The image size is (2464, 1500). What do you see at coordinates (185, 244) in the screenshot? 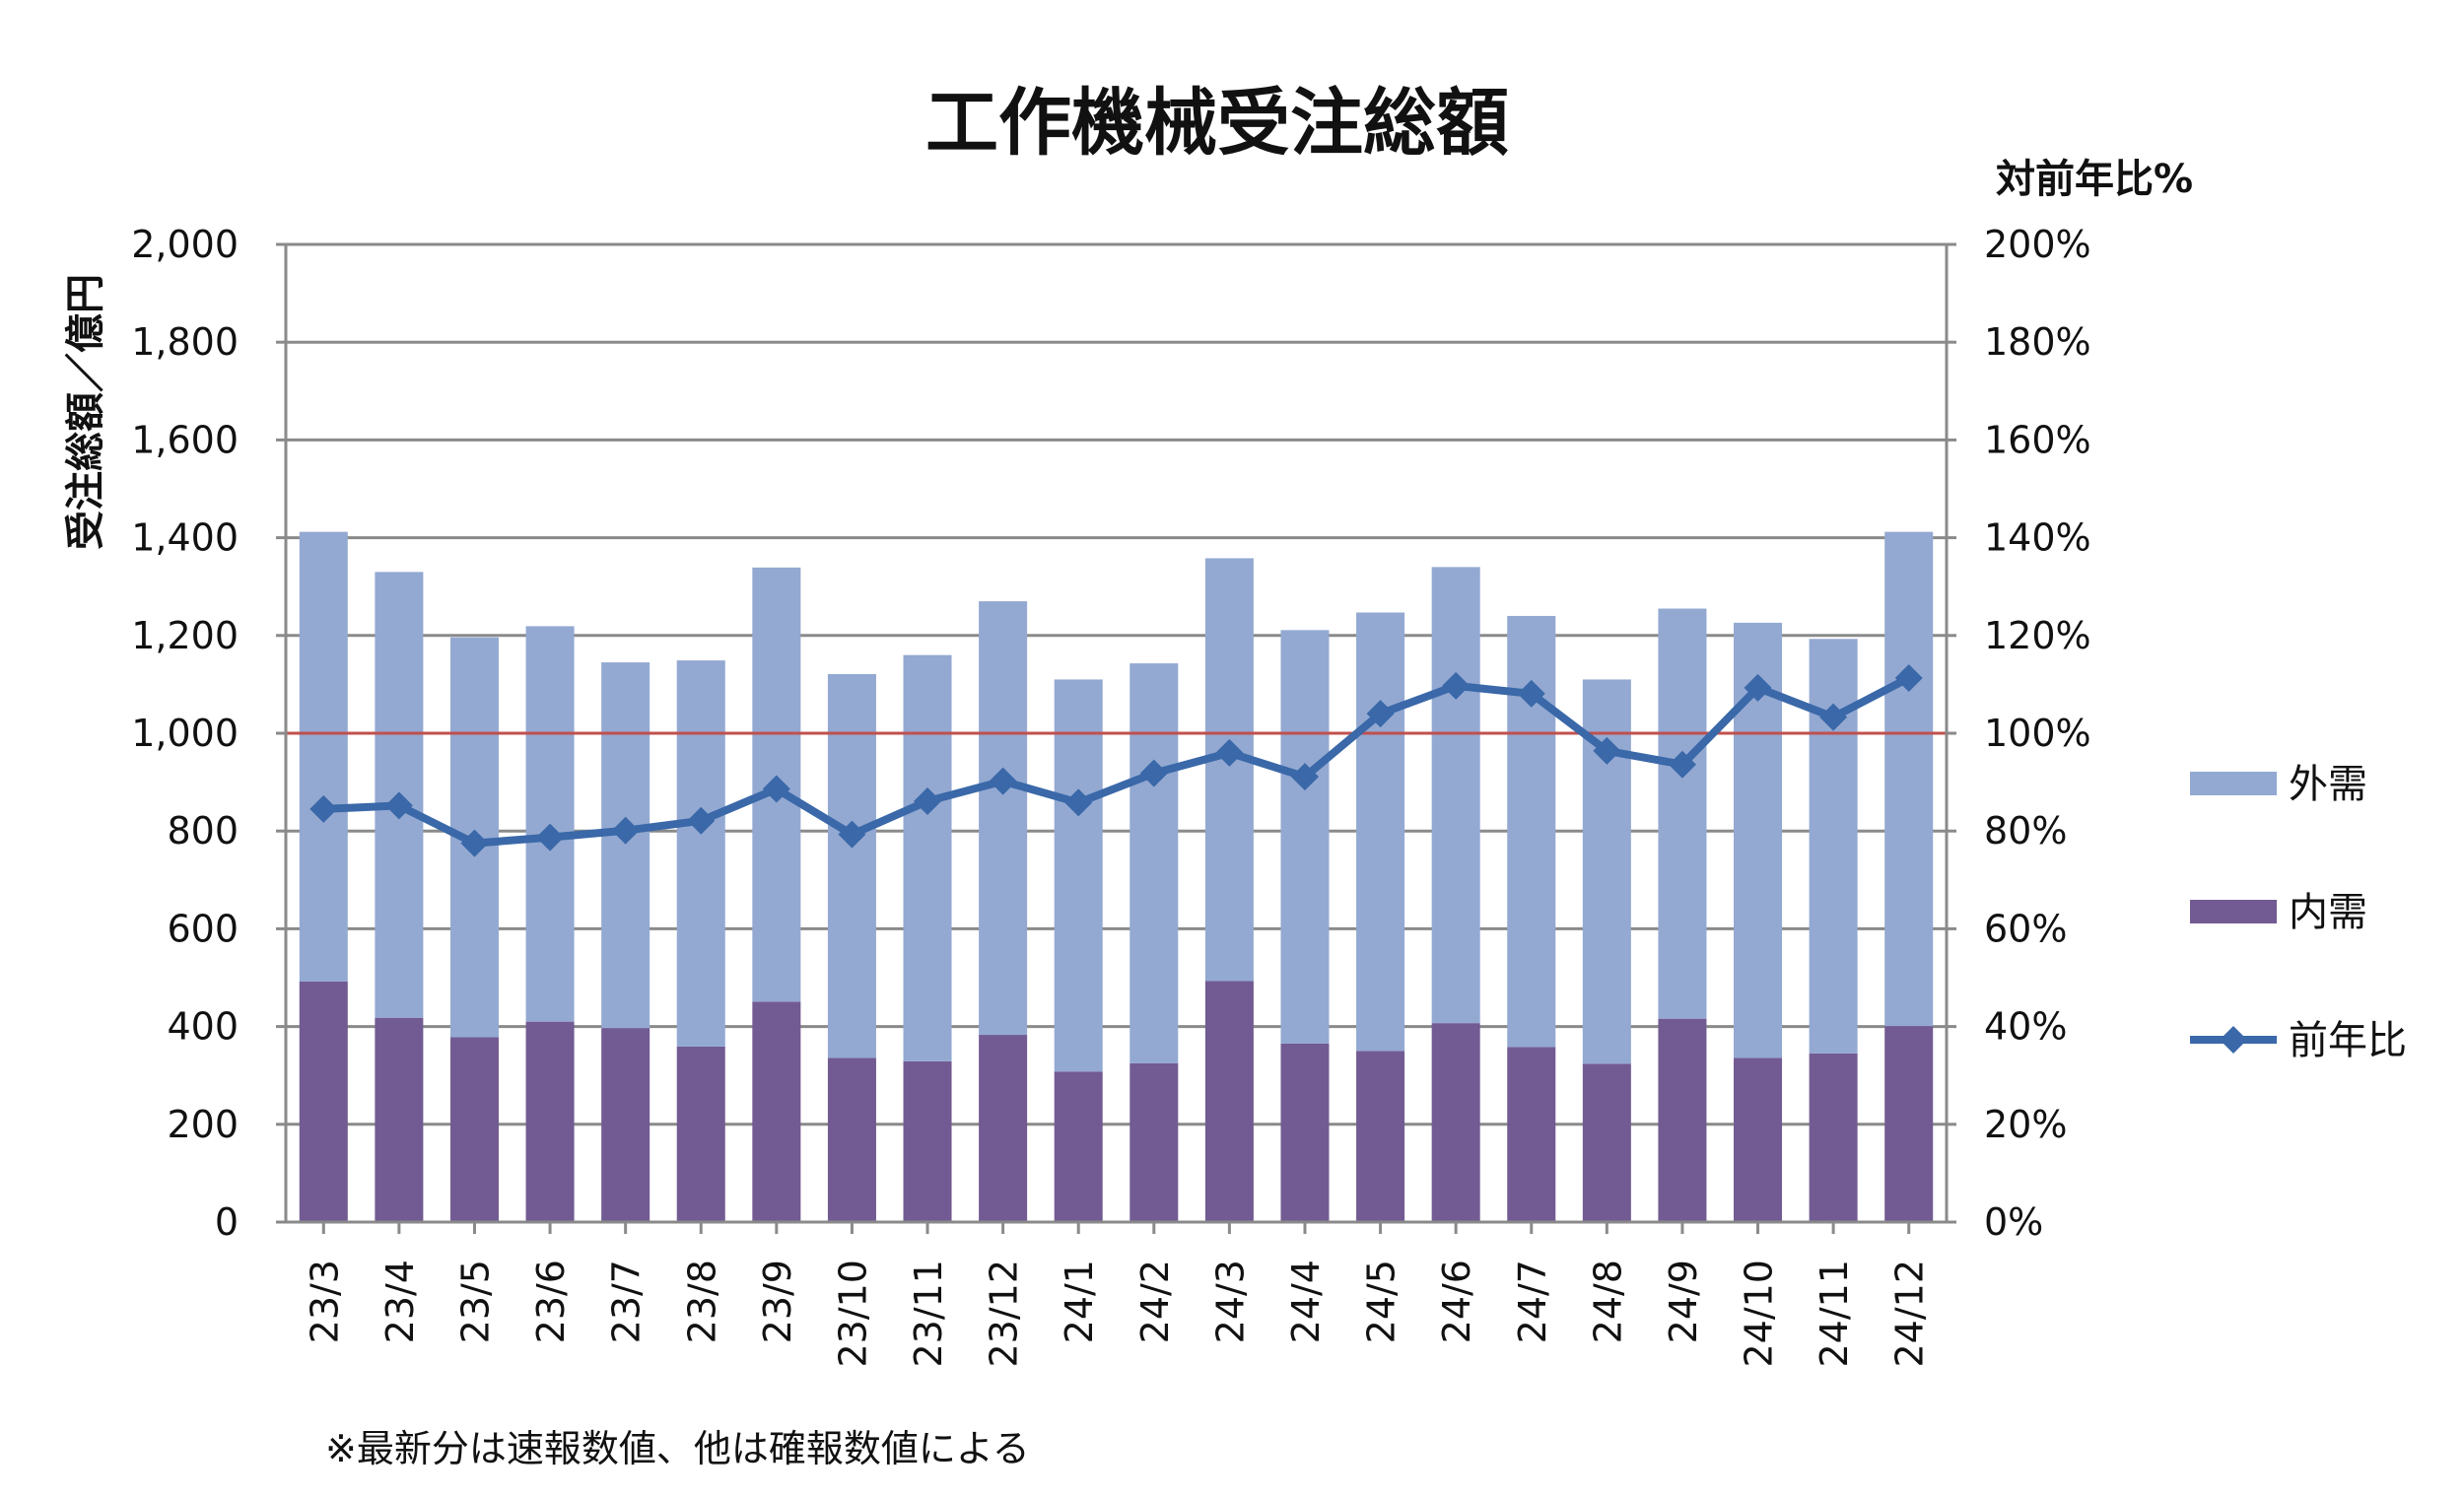
I see `y-tick-label: 2,000` at bounding box center [185, 244].